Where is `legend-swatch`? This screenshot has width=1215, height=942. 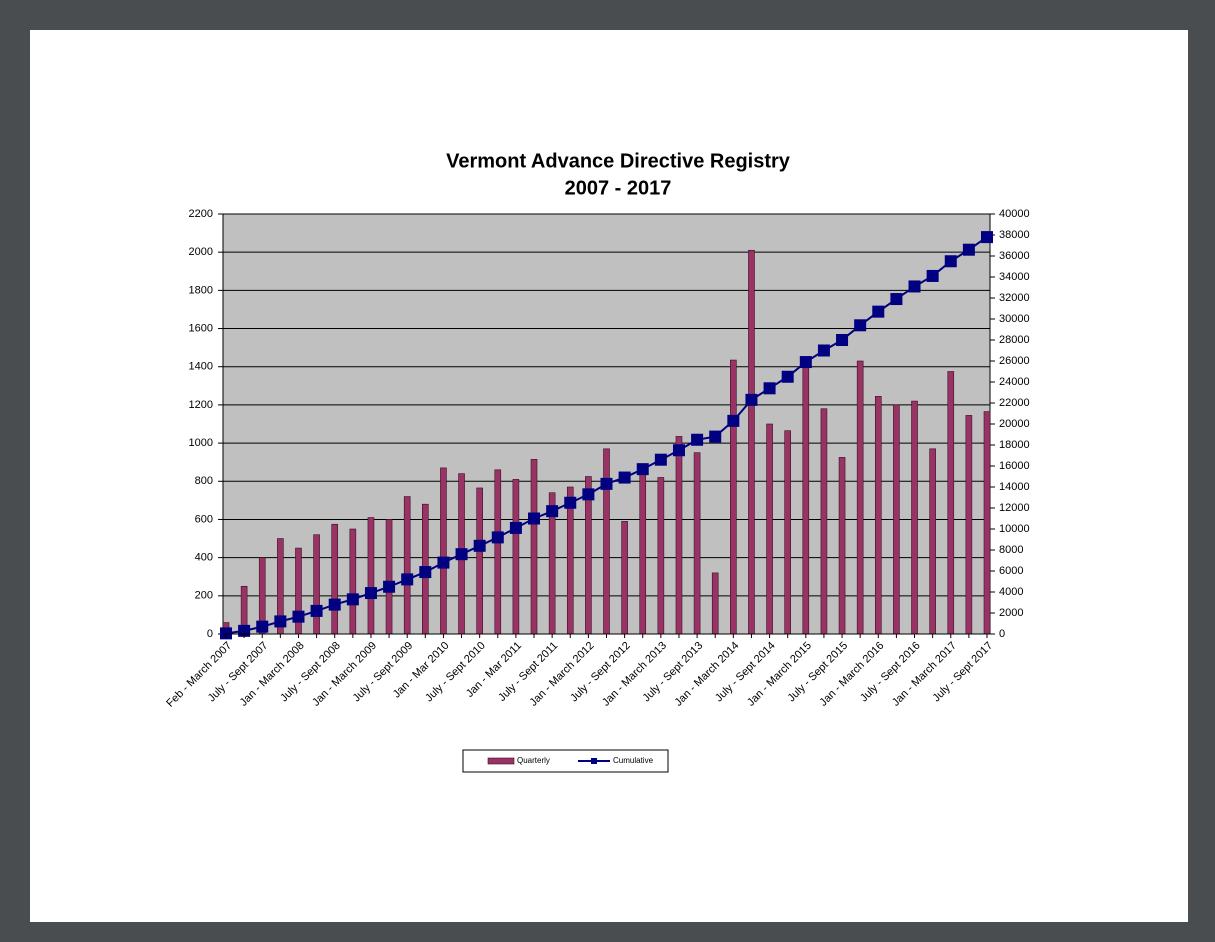
legend-swatch is located at coordinates (501, 761).